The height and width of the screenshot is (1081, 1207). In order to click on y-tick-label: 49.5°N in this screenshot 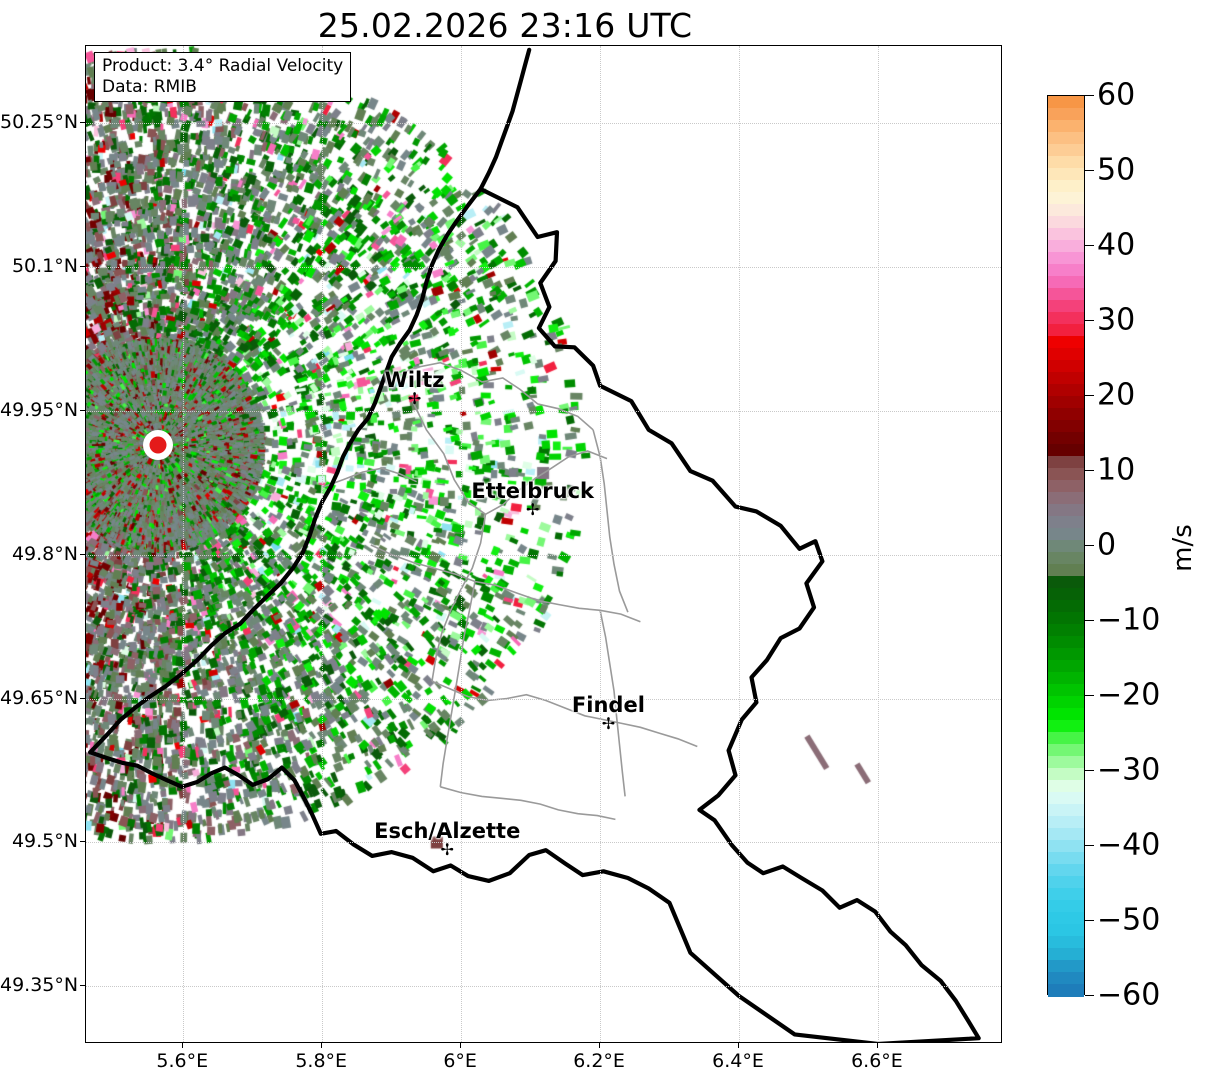, I will do `click(44, 841)`.